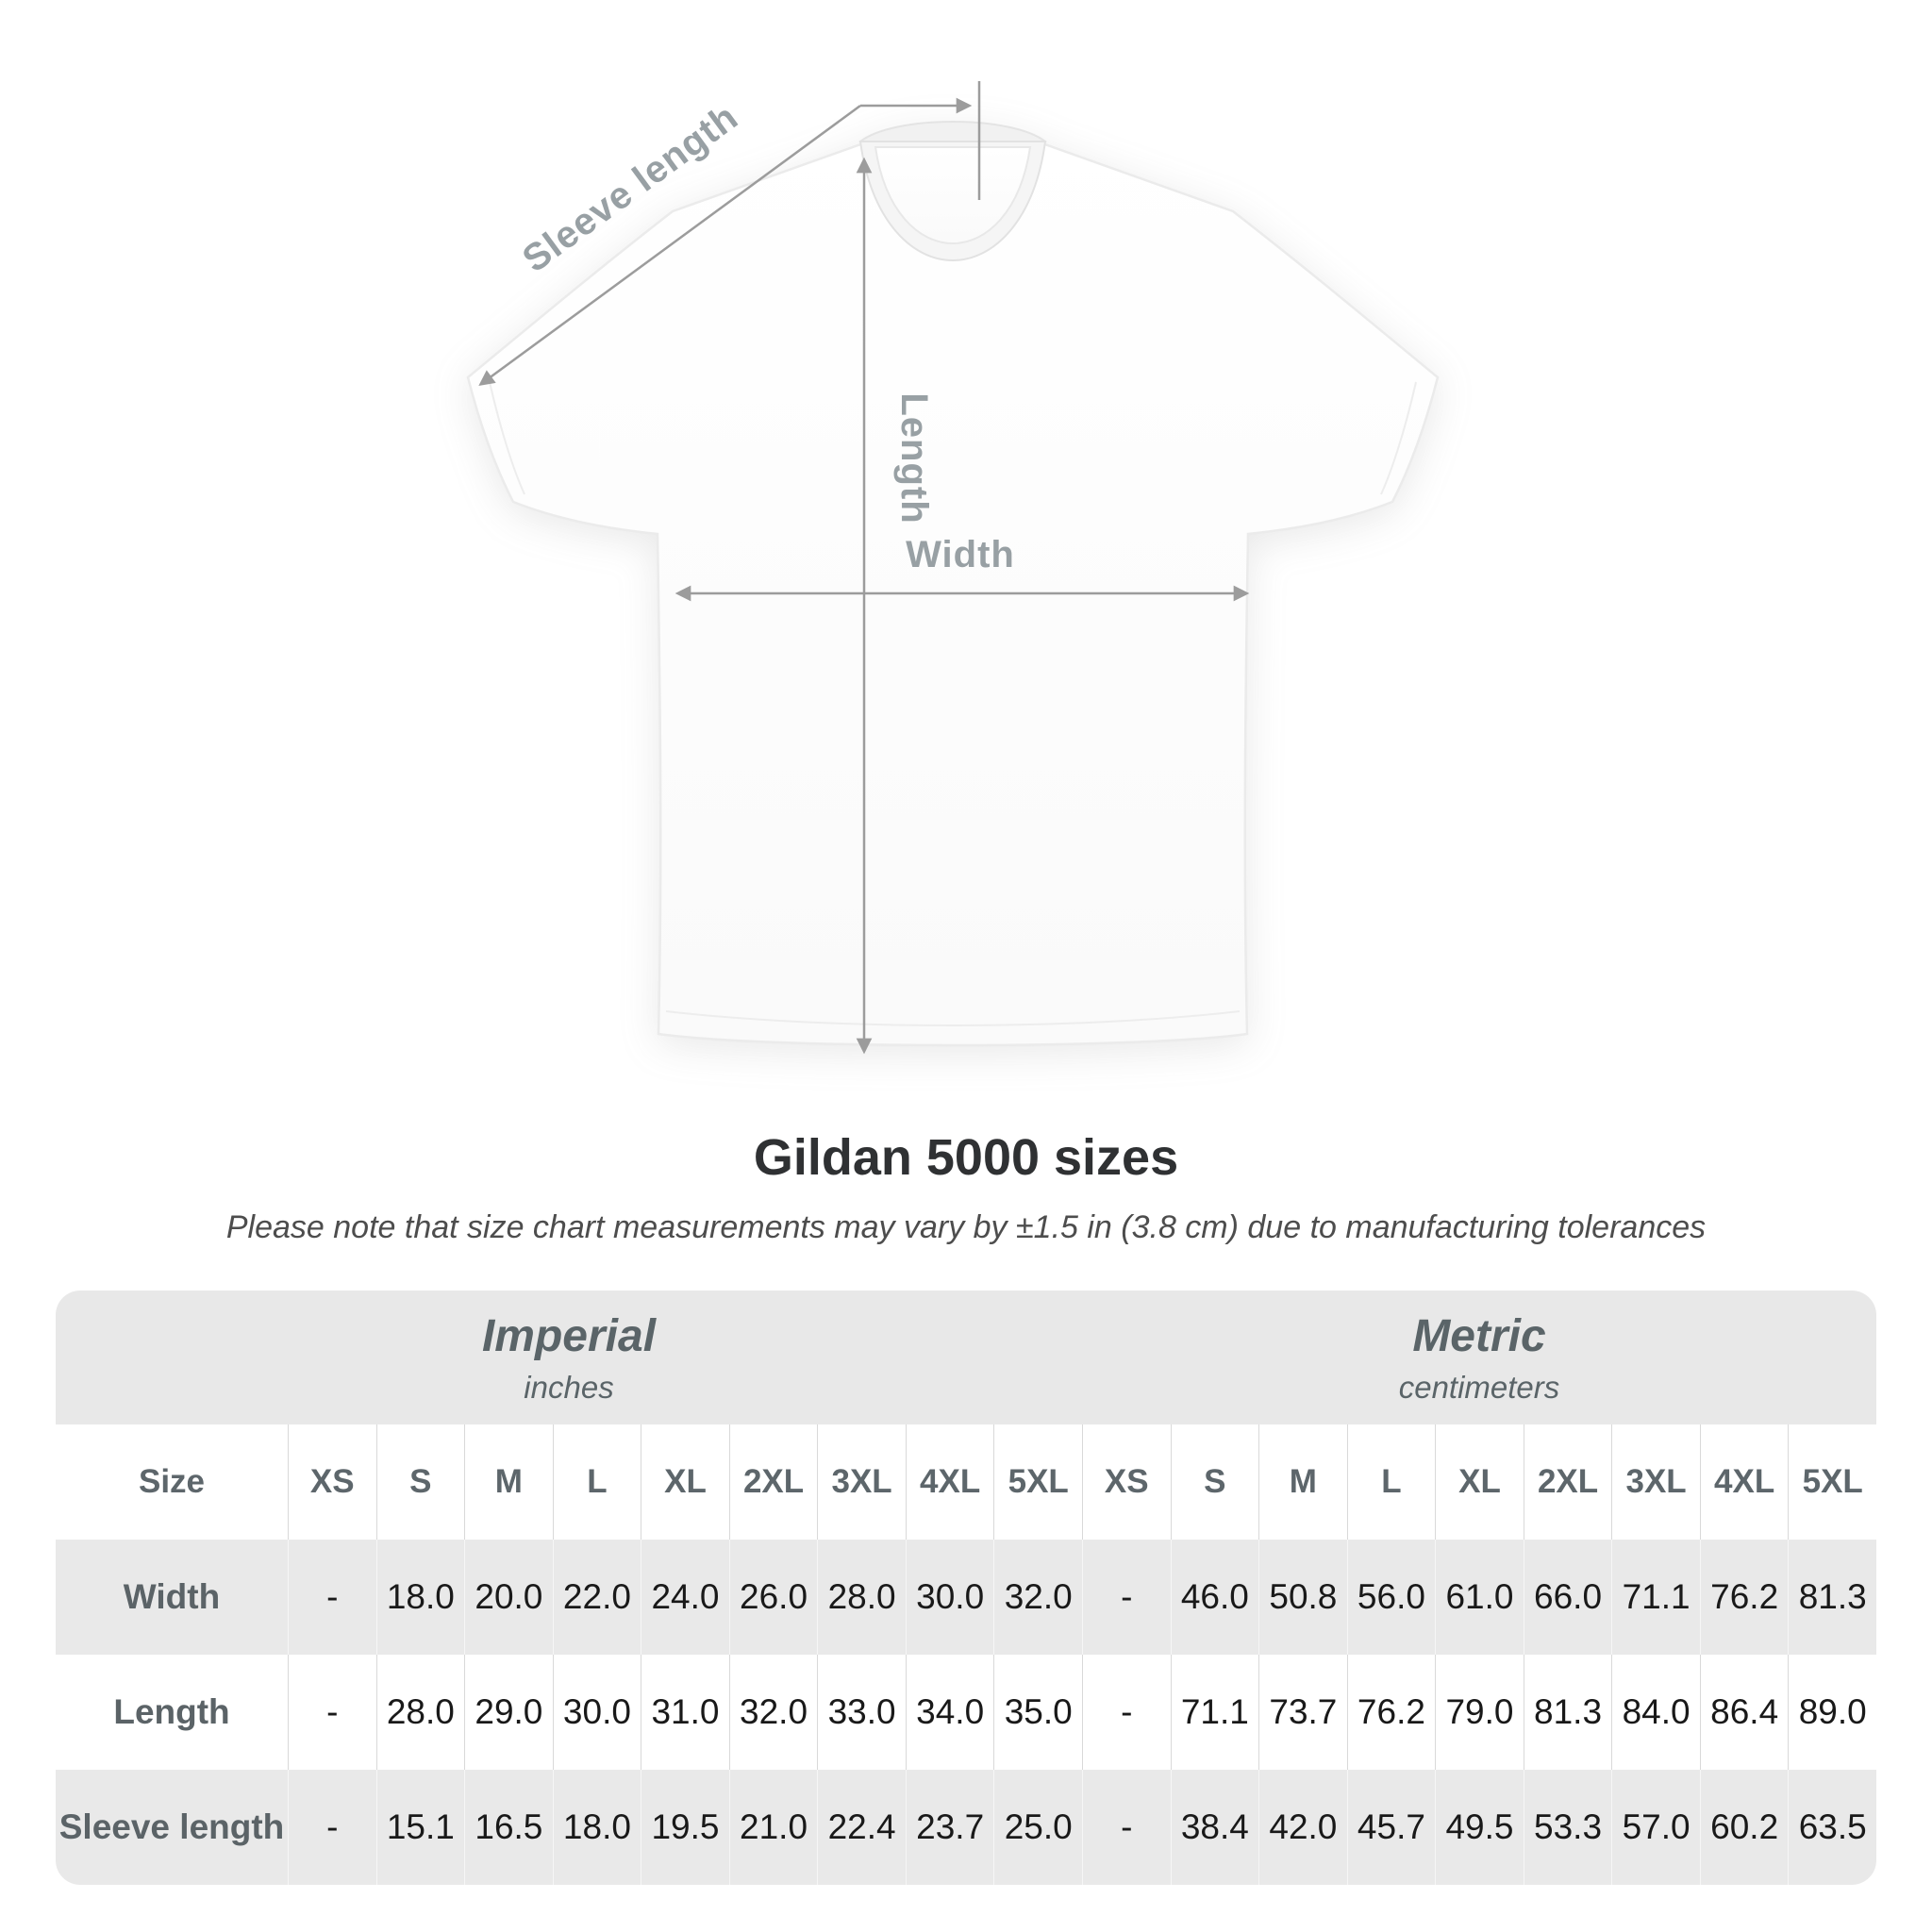  Describe the element at coordinates (960, 555) in the screenshot. I see `width-label: Width` at that location.